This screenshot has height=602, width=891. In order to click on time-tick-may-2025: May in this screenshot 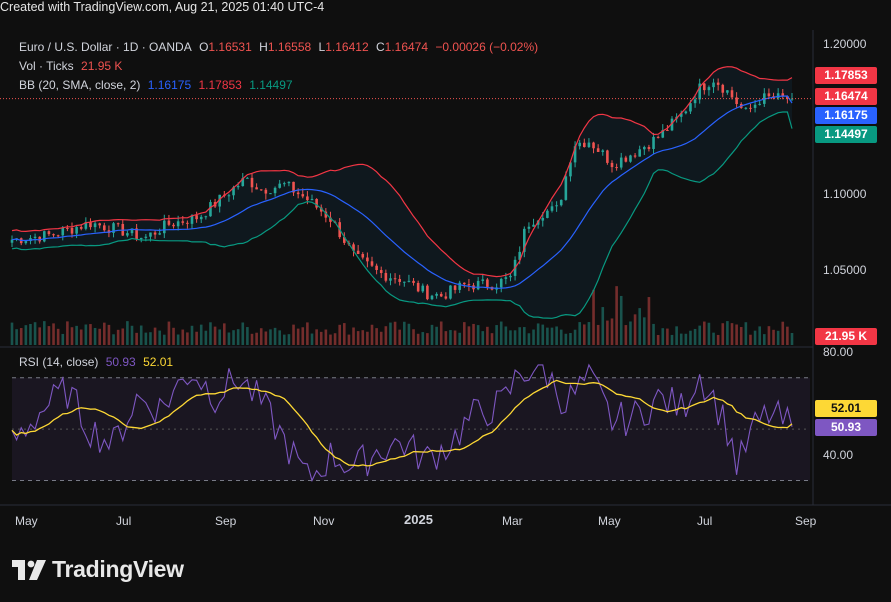, I will do `click(609, 521)`.